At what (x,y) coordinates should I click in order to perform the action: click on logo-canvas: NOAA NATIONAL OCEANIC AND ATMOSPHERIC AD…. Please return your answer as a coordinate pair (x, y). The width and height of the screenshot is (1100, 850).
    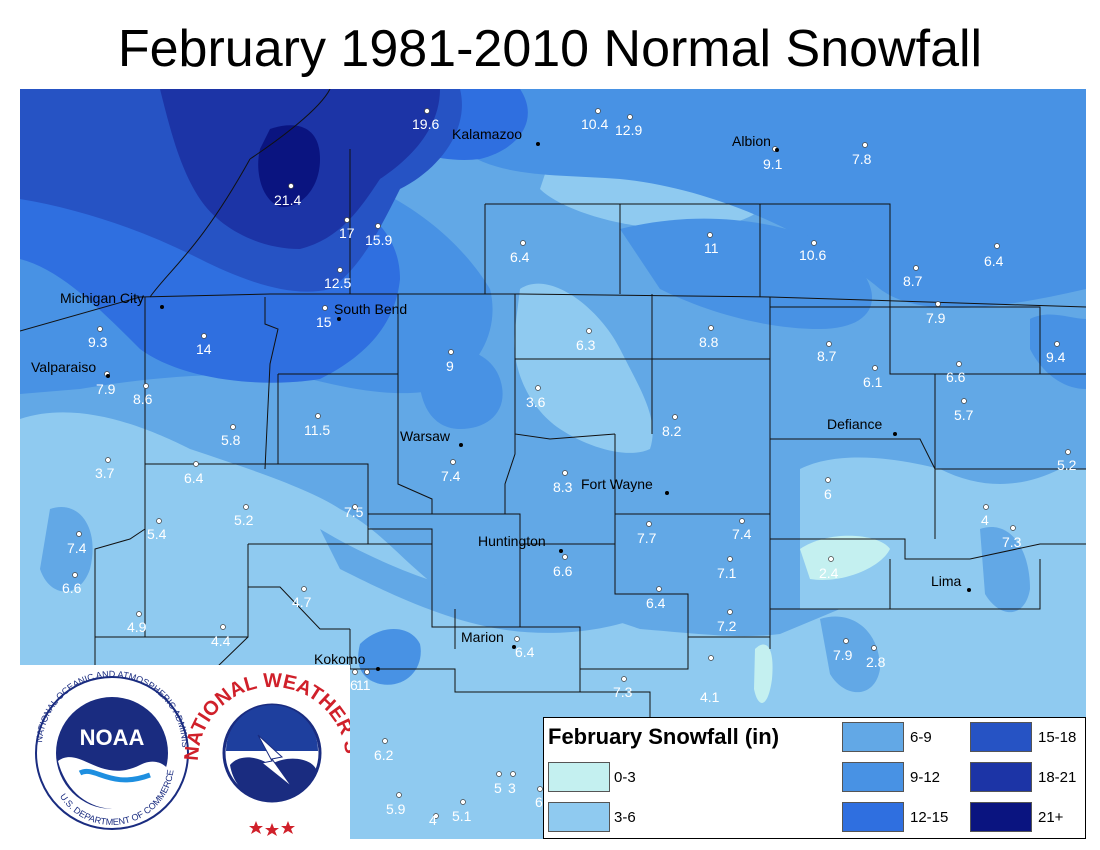
    Looking at the image, I should click on (188, 742).